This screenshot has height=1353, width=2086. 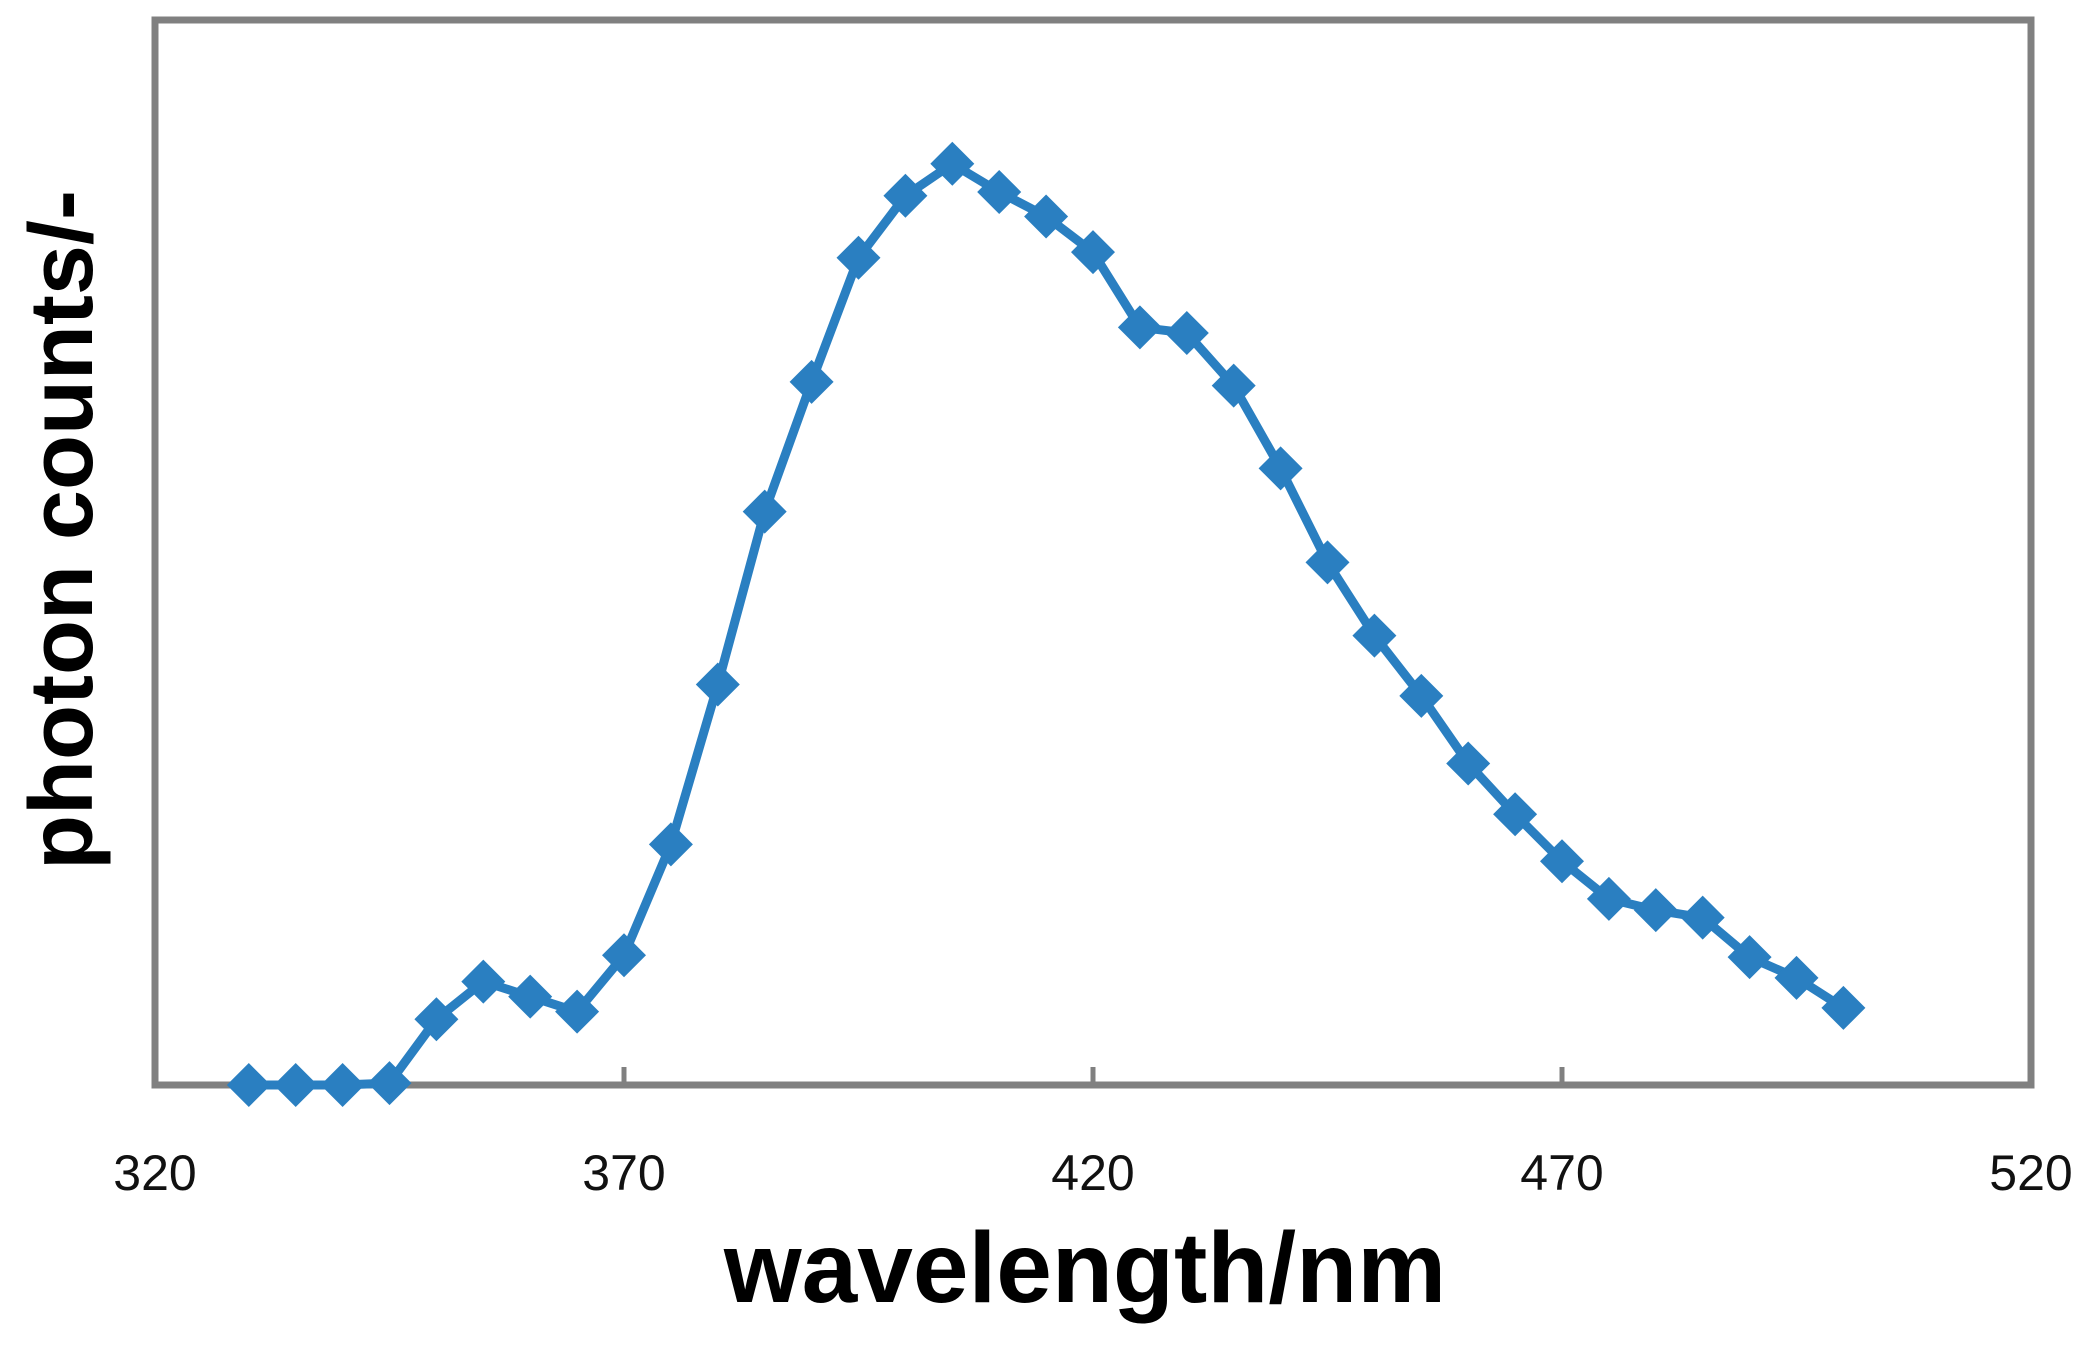 What do you see at coordinates (62, 530) in the screenshot?
I see `y-axis-title: photon counts/-` at bounding box center [62, 530].